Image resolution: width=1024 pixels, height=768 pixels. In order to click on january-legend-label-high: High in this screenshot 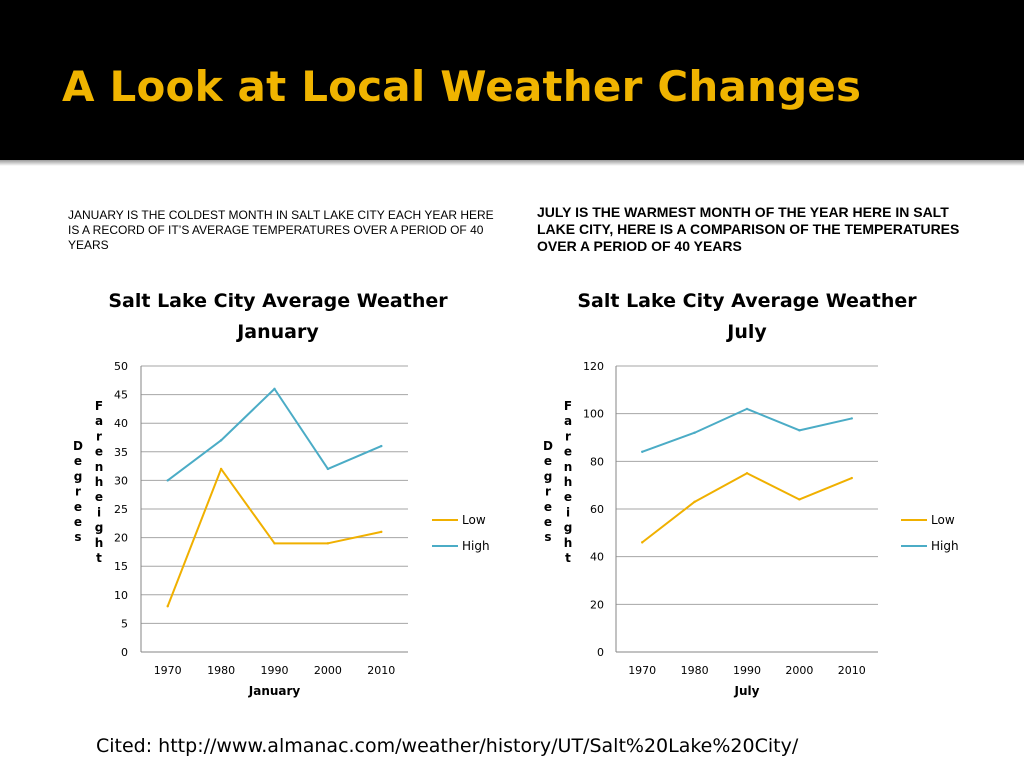, I will do `click(476, 546)`.